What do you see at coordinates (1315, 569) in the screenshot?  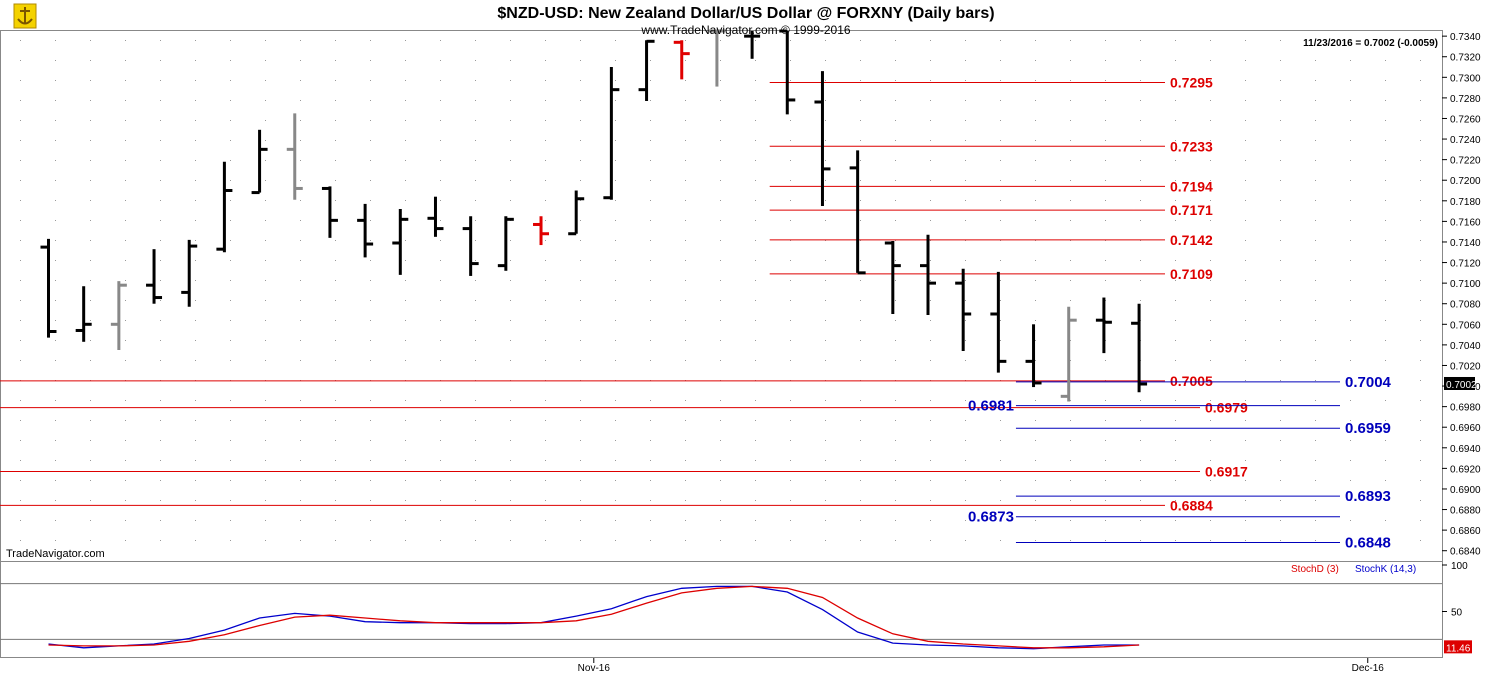 I see `stoch-d-legend: StochD (3)` at bounding box center [1315, 569].